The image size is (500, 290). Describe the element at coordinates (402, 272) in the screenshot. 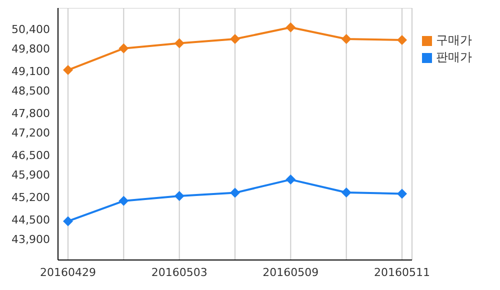

I see `x-tick-label: 20160511` at that location.